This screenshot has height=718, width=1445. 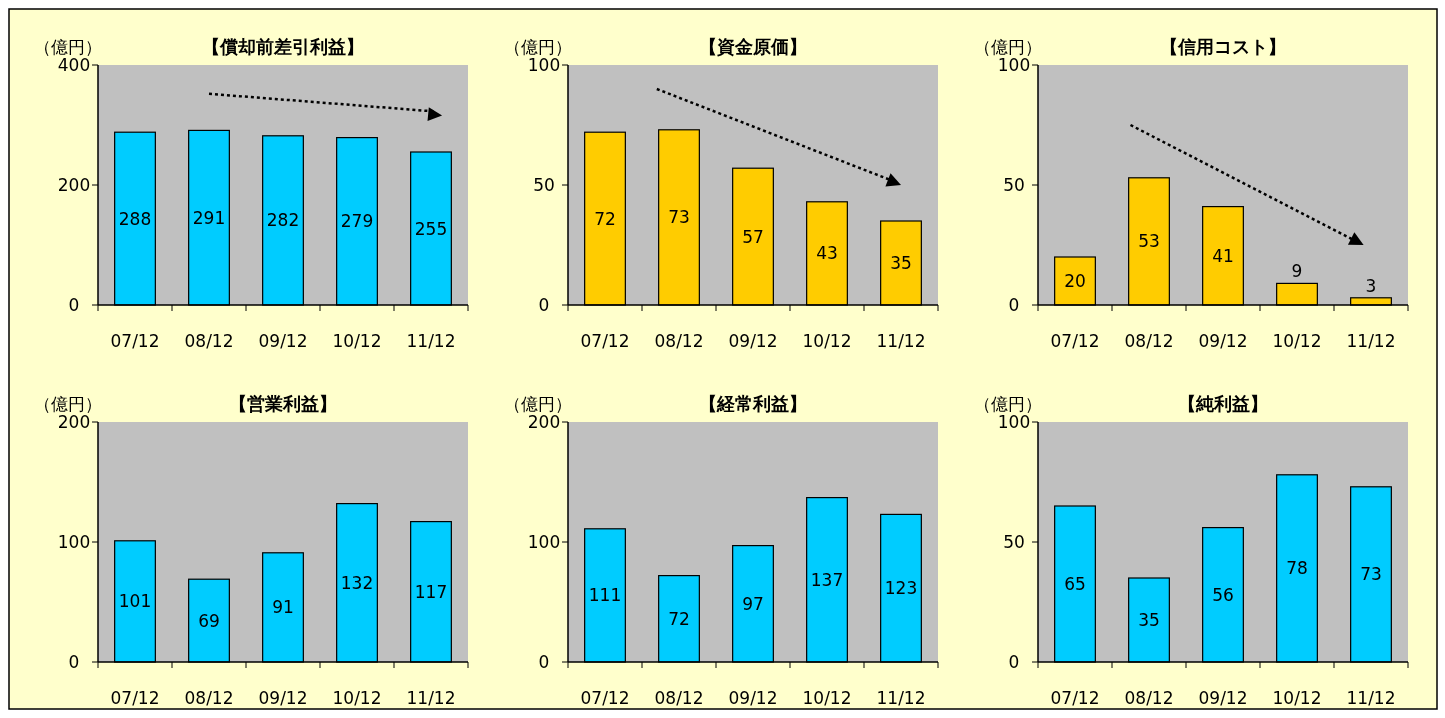 What do you see at coordinates (357, 221) in the screenshot?
I see `data-label: 279` at bounding box center [357, 221].